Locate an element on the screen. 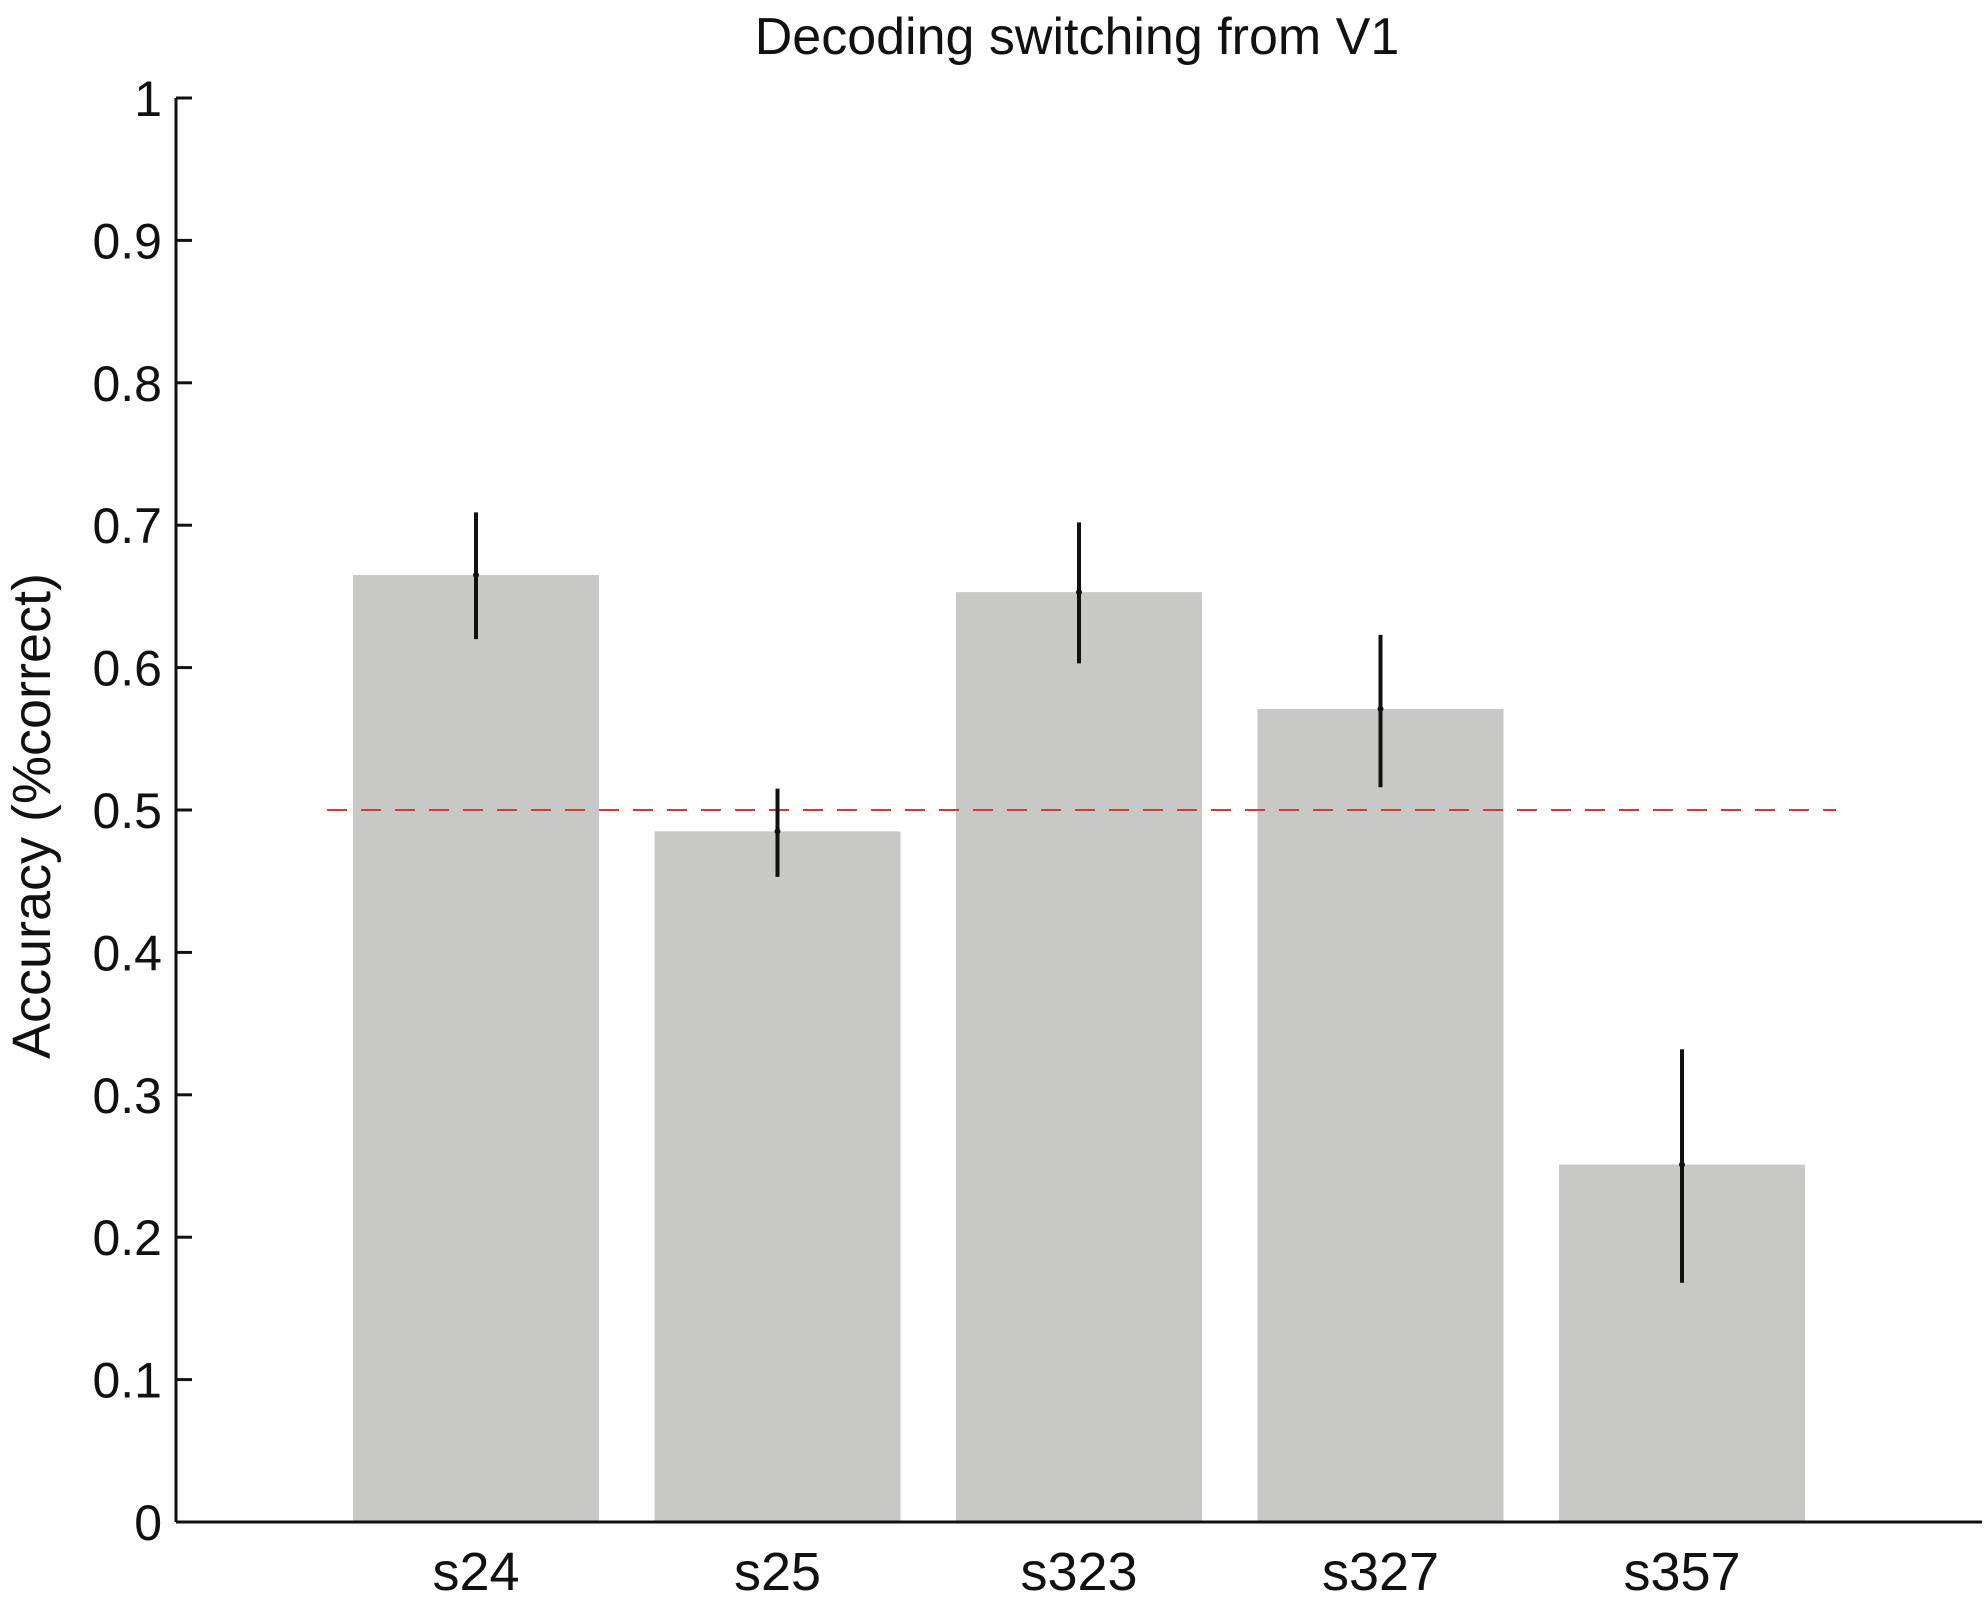  y-tick-label: 0.3 is located at coordinates (127, 1096).